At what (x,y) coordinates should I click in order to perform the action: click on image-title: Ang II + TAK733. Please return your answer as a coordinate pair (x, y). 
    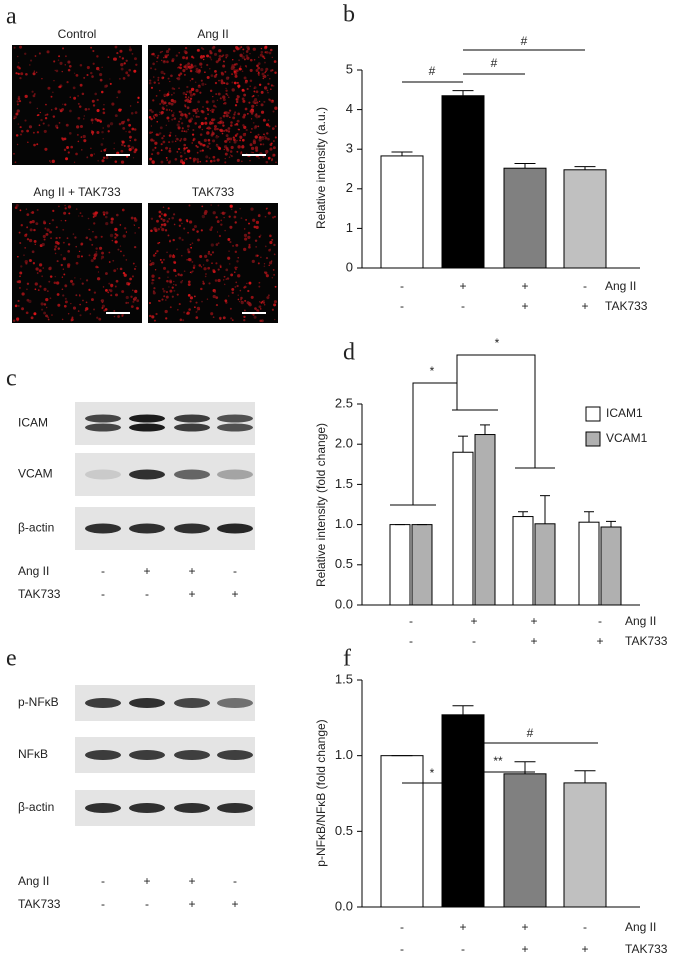
    Looking at the image, I should click on (77, 192).